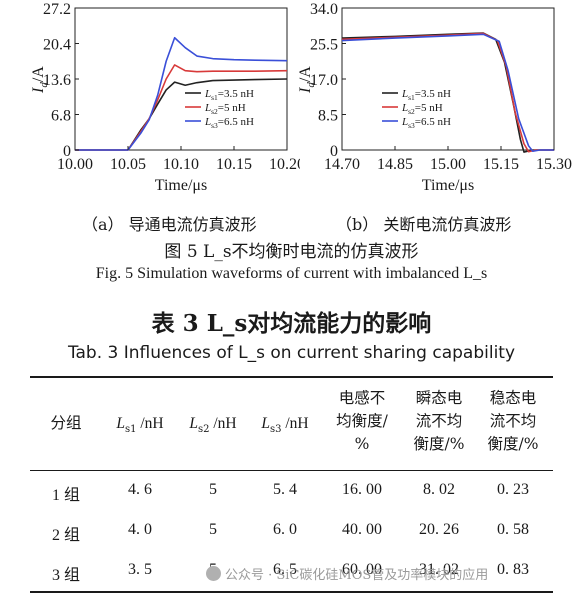 This screenshot has height=596, width=583. I want to click on table-header-cell: 瞬态电流不均衡度/%, so click(439, 421).